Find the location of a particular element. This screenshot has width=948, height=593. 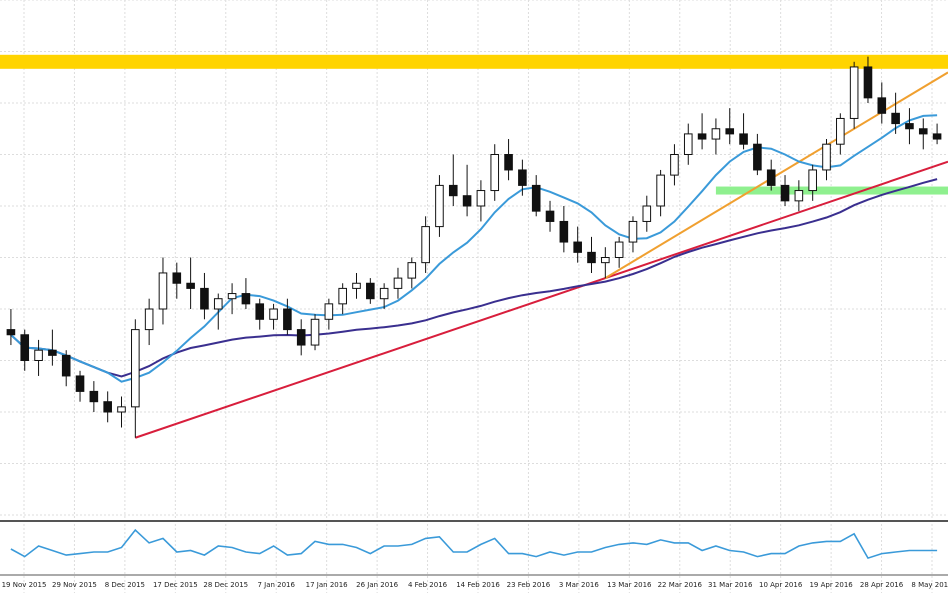

x-tick-label: 28 Apr 2016 is located at coordinates (882, 585).